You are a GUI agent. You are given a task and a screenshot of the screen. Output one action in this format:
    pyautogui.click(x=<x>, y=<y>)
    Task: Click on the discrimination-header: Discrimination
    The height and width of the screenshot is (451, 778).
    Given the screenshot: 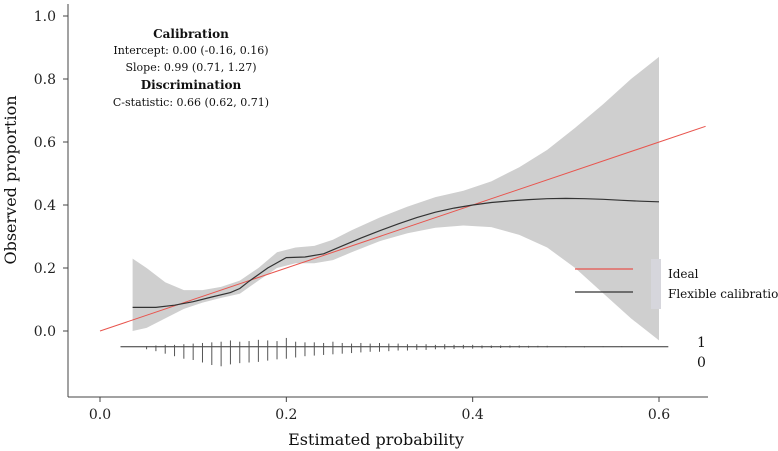 What is the action you would take?
    pyautogui.click(x=191, y=85)
    